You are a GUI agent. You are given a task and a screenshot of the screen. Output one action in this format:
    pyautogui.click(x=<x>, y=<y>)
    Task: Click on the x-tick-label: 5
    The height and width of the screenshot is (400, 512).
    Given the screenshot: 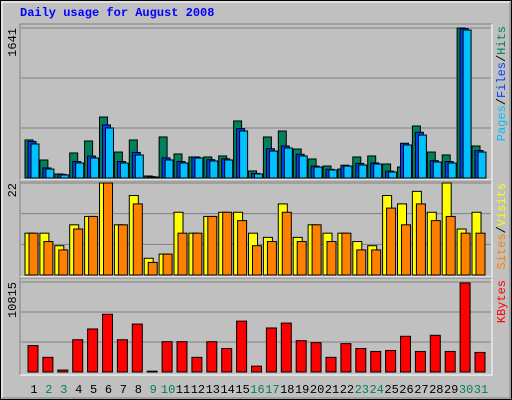 What is the action you would take?
    pyautogui.click(x=93, y=390)
    